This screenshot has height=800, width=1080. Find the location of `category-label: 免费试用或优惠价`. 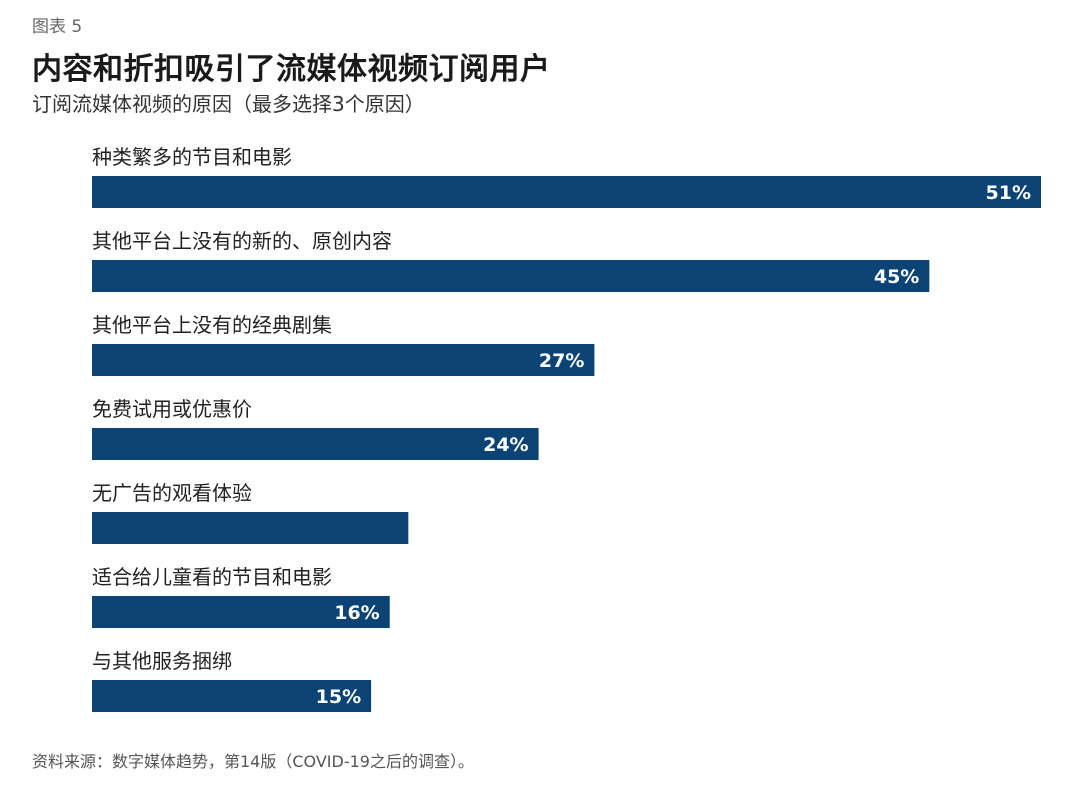

category-label: 免费试用或优惠价 is located at coordinates (172, 409).